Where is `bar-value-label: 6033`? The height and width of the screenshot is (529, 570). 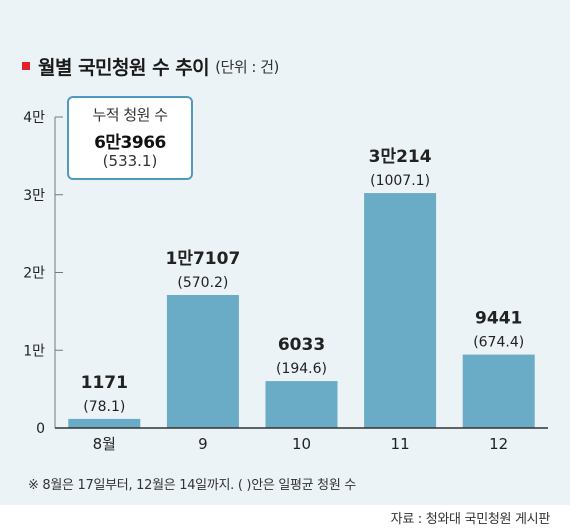 bar-value-label: 6033 is located at coordinates (301, 345).